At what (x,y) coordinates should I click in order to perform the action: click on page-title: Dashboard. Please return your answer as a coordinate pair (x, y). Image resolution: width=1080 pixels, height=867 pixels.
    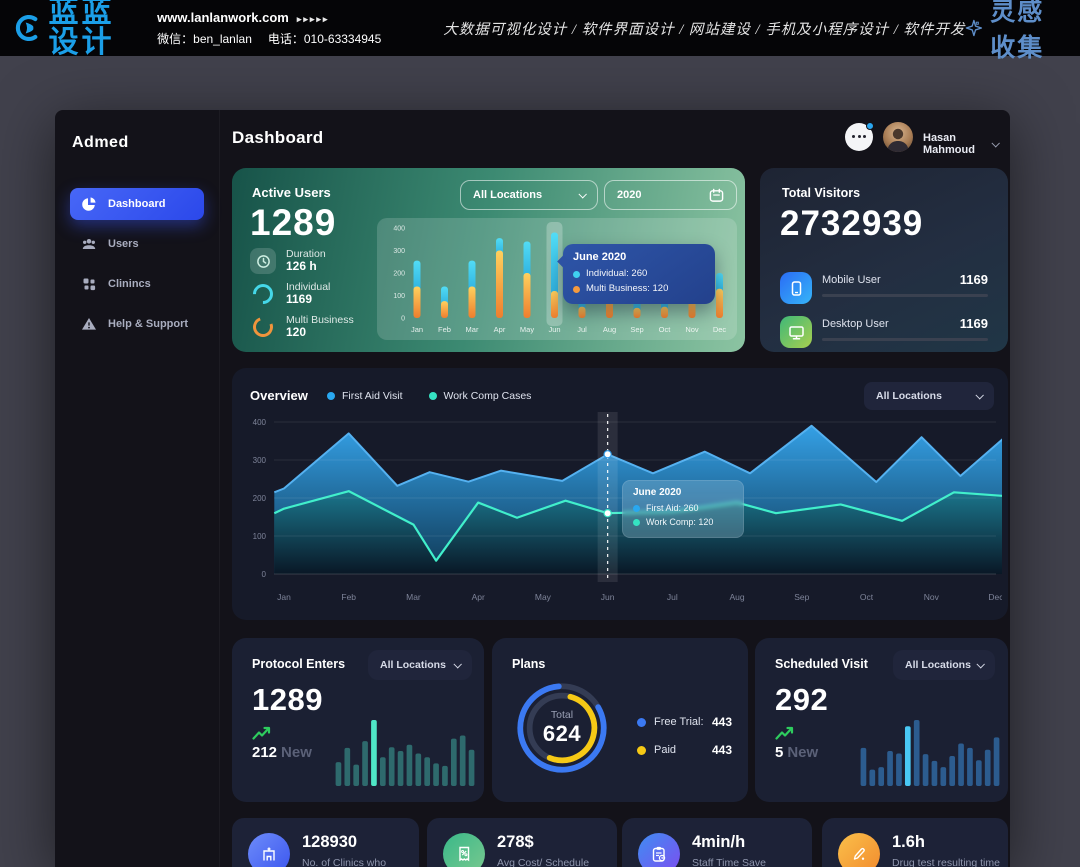
    Looking at the image, I should click on (278, 137).